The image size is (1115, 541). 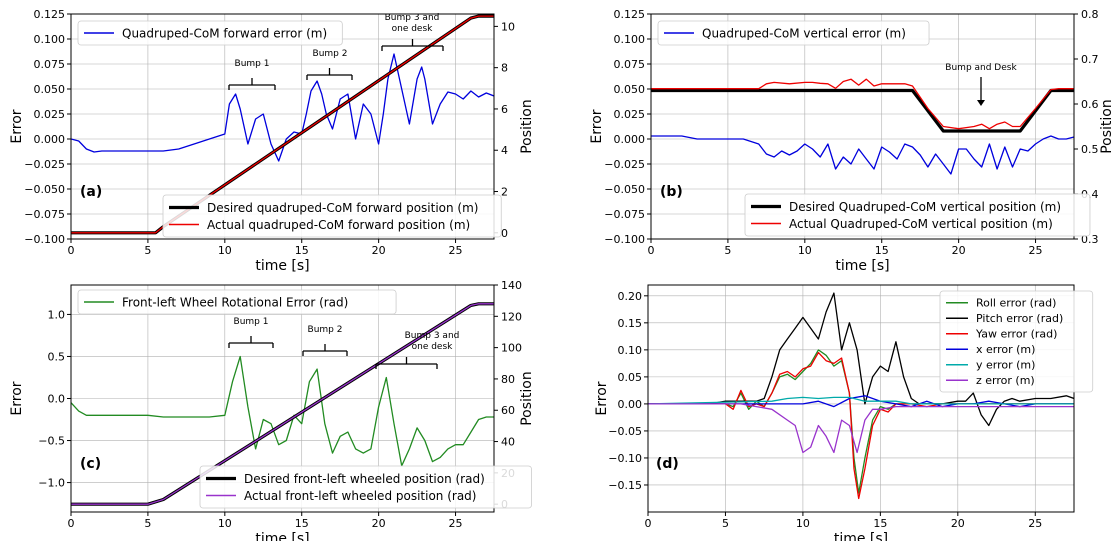 What do you see at coordinates (504, 233) in the screenshot?
I see `y2-tick-label: 0` at bounding box center [504, 233].